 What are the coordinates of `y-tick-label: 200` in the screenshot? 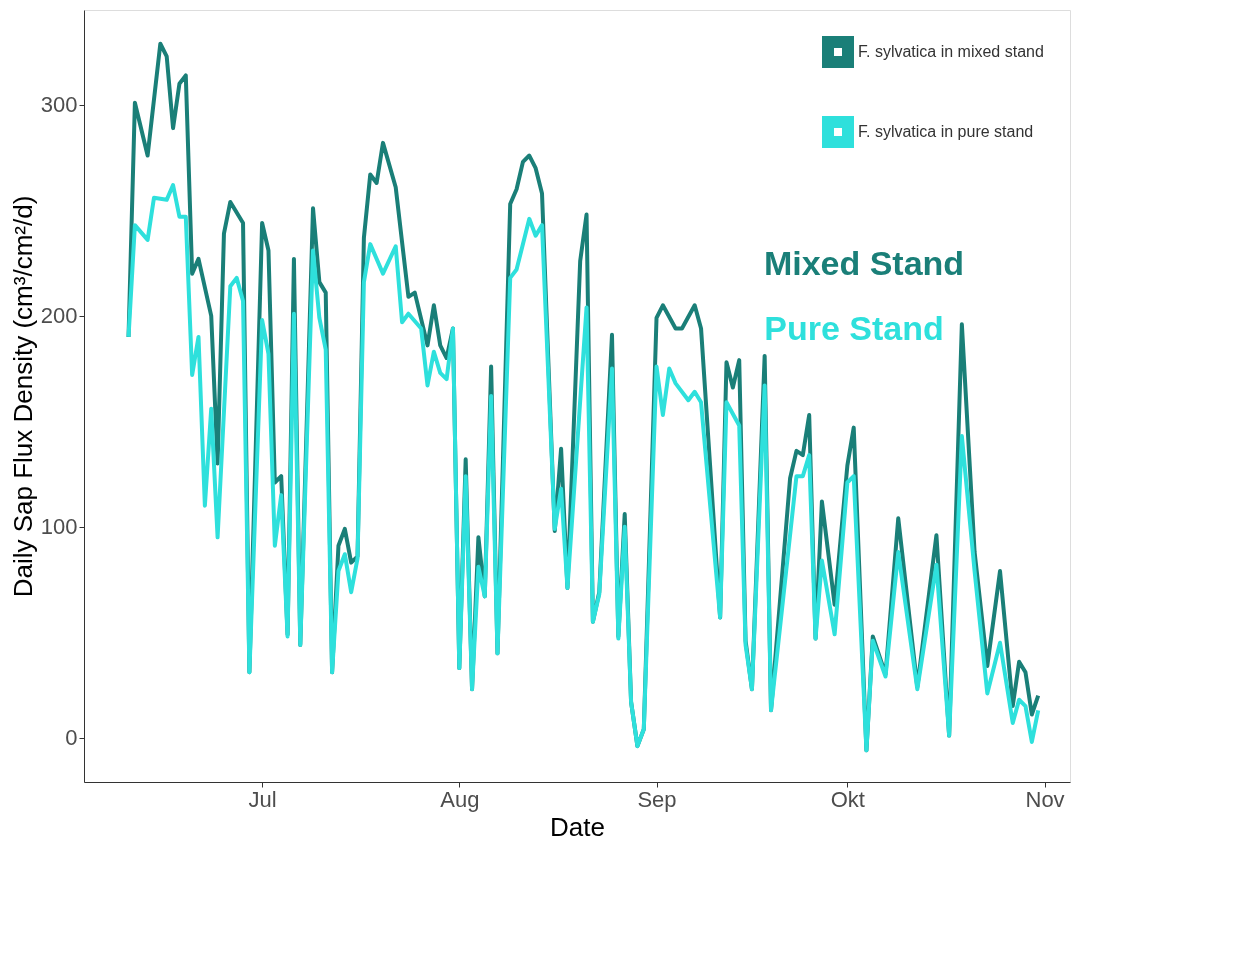 It's located at (59, 316).